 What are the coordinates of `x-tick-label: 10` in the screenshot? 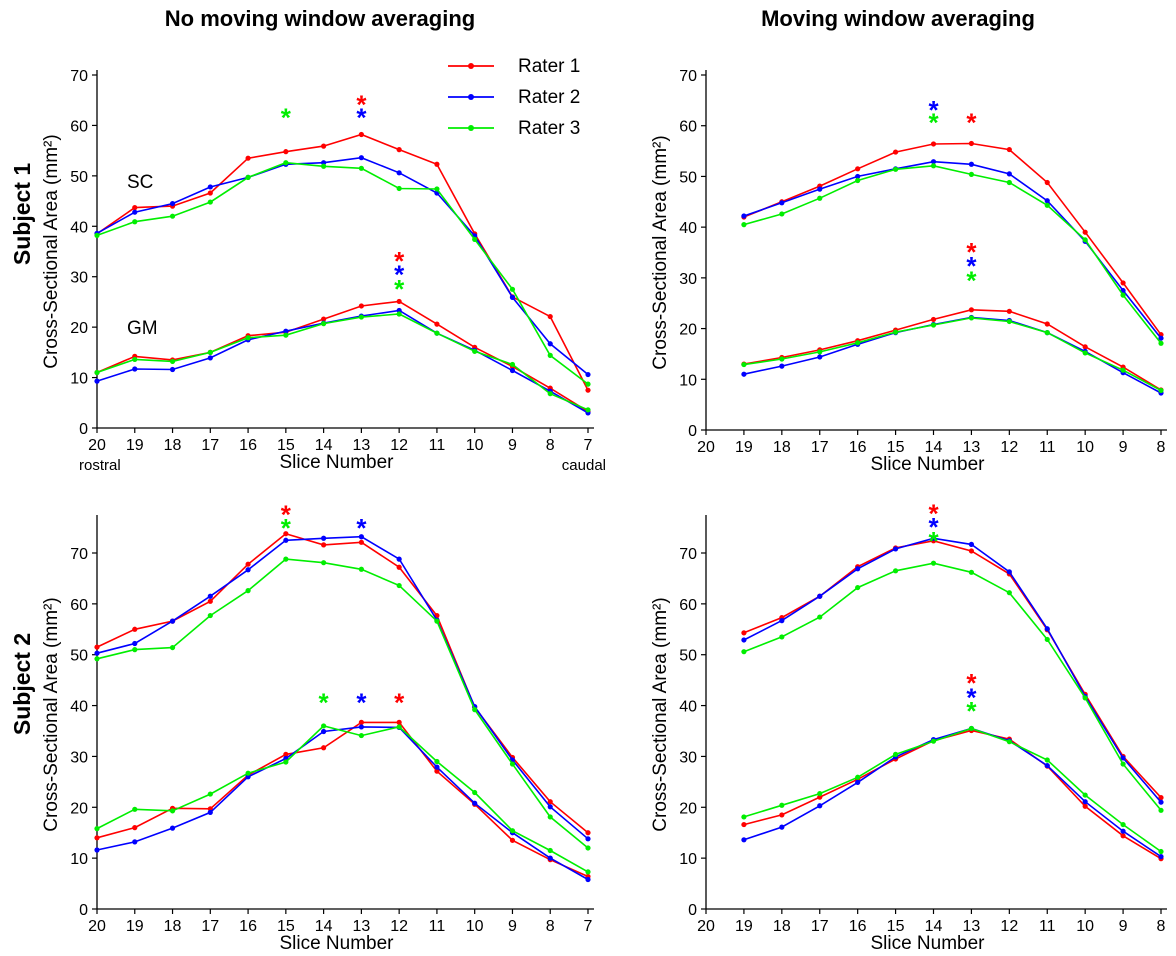 It's located at (1085, 926).